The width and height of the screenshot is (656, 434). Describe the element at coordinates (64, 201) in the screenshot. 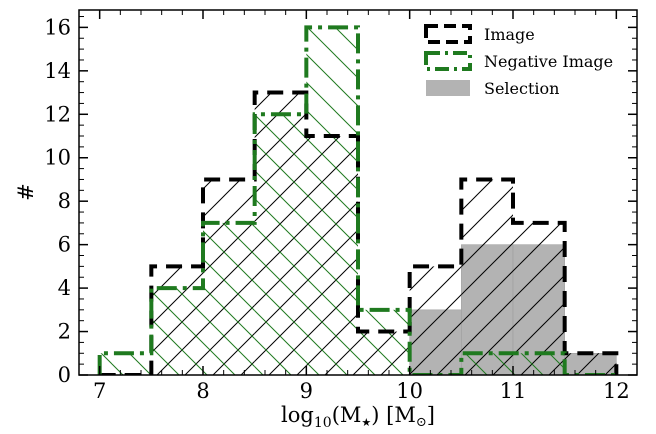

I see `y-tick-label: 8` at that location.